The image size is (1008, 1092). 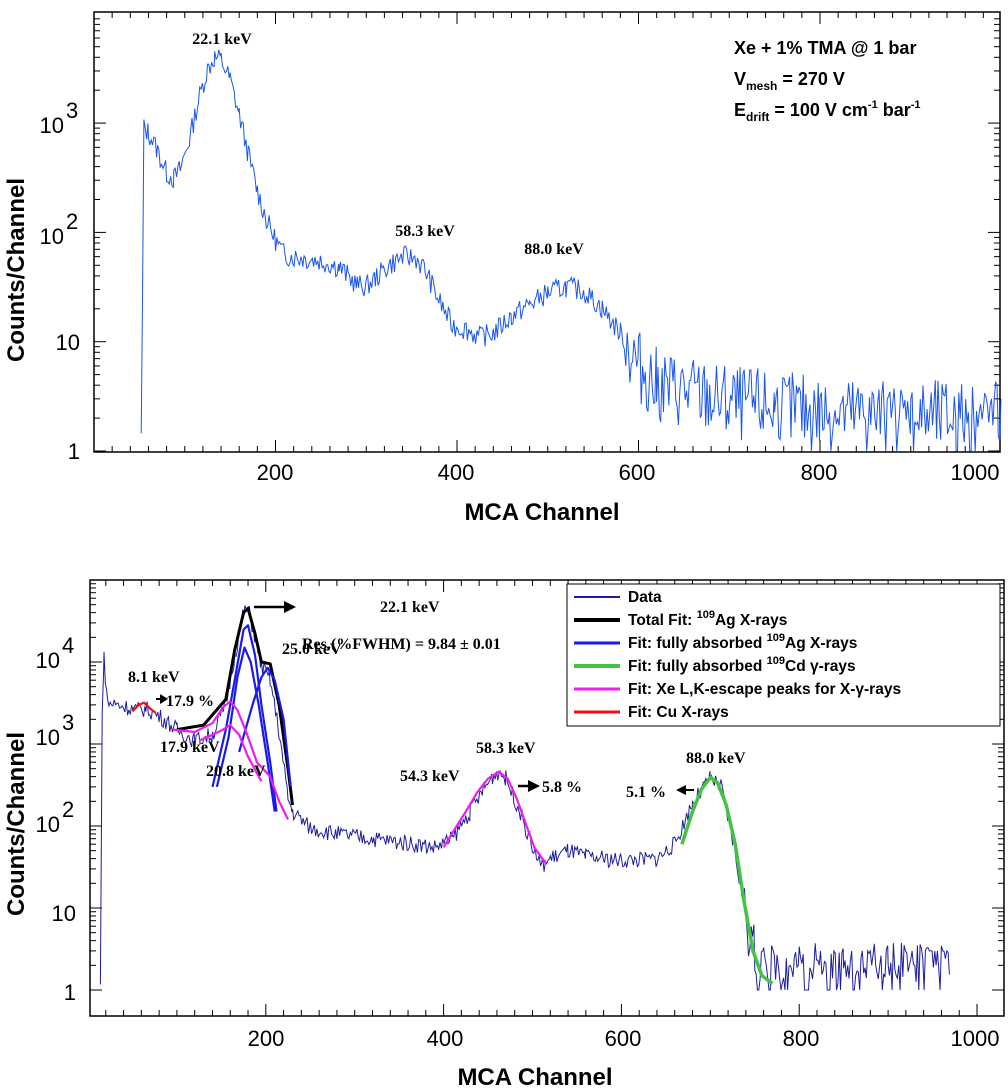 I want to click on bottom-xtick-400: 400, so click(x=445, y=1038).